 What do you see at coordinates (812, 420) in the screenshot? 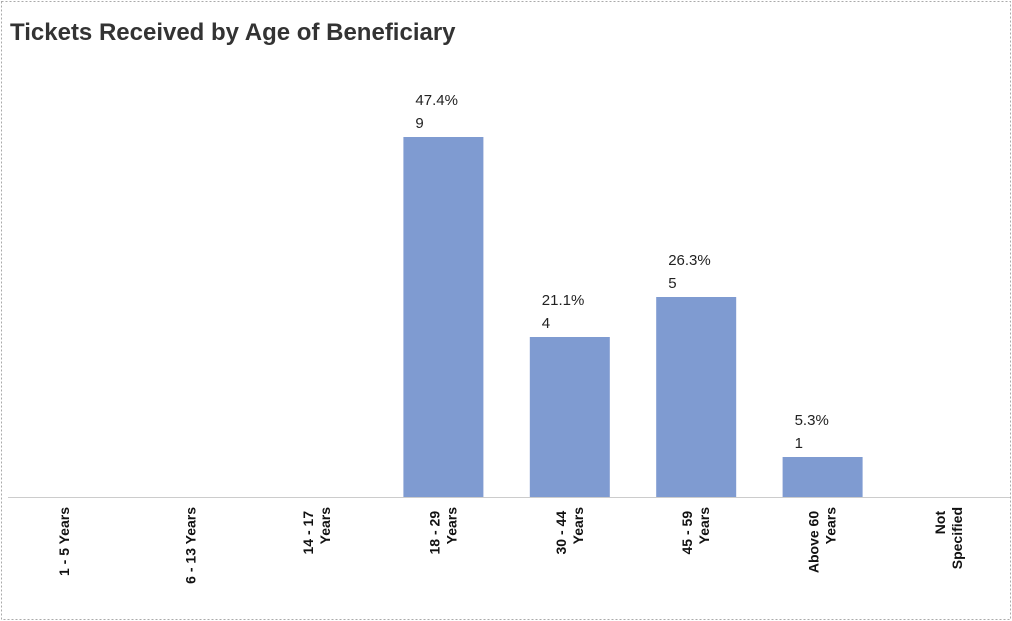
I see `percent-label: 5.3%` at bounding box center [812, 420].